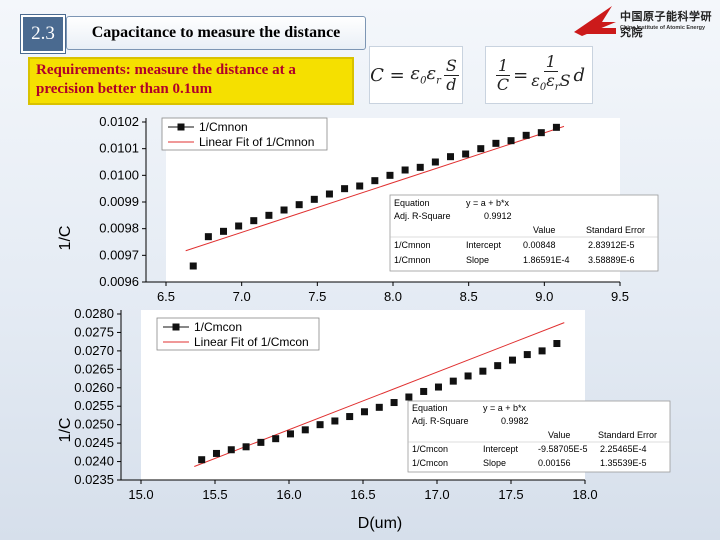 Image resolution: width=720 pixels, height=540 pixels. What do you see at coordinates (379, 394) in the screenshot?
I see `chart2-fit-line` at bounding box center [379, 394].